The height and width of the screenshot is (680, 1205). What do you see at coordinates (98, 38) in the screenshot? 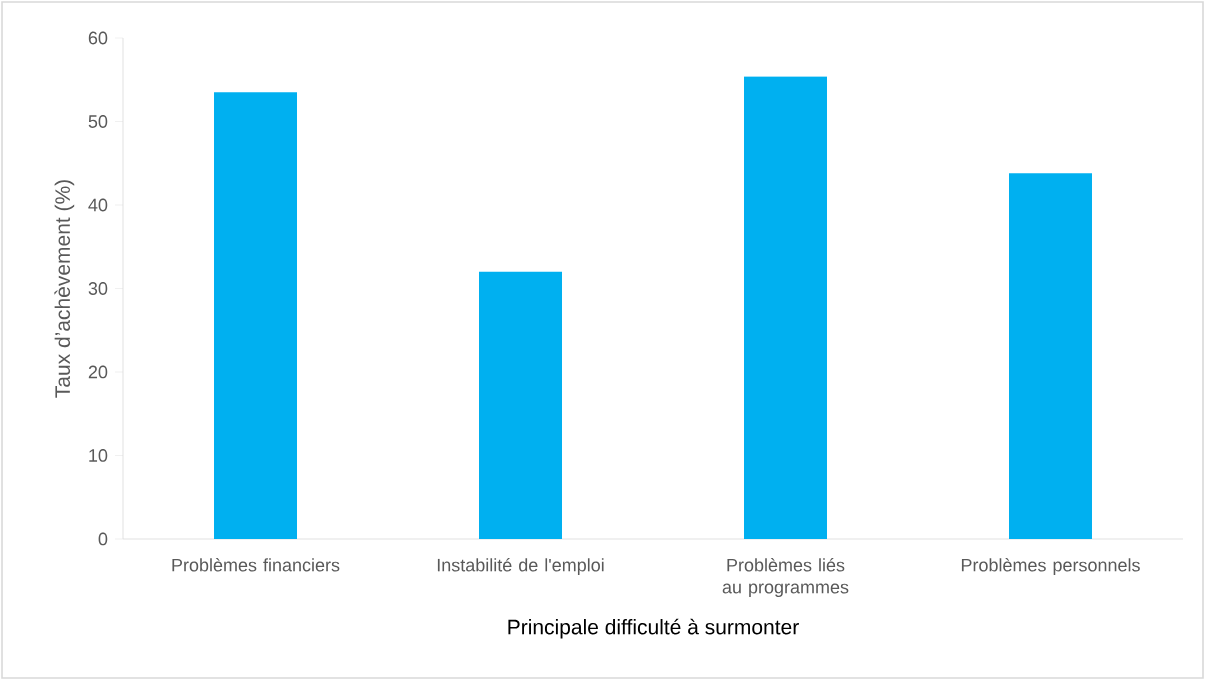
I see `y-tick-label: 60` at bounding box center [98, 38].